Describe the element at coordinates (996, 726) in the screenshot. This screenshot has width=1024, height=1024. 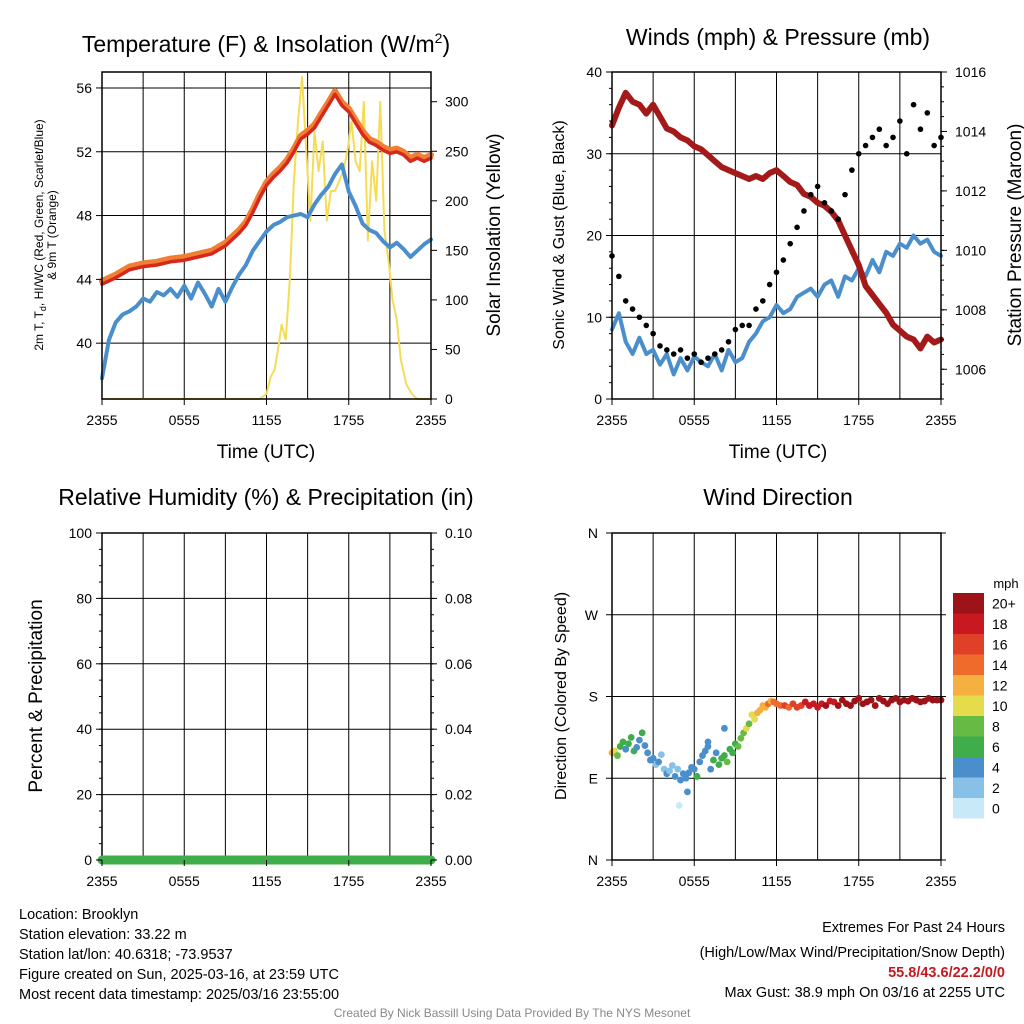
I see `colorbar-label: 8` at that location.